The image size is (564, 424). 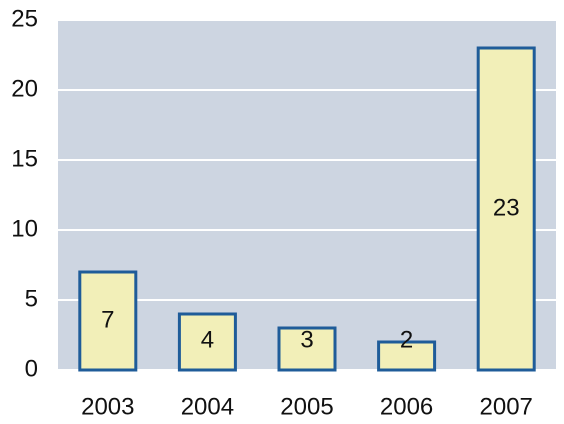 What do you see at coordinates (207, 406) in the screenshot?
I see `x-tick-label: 2004` at bounding box center [207, 406].